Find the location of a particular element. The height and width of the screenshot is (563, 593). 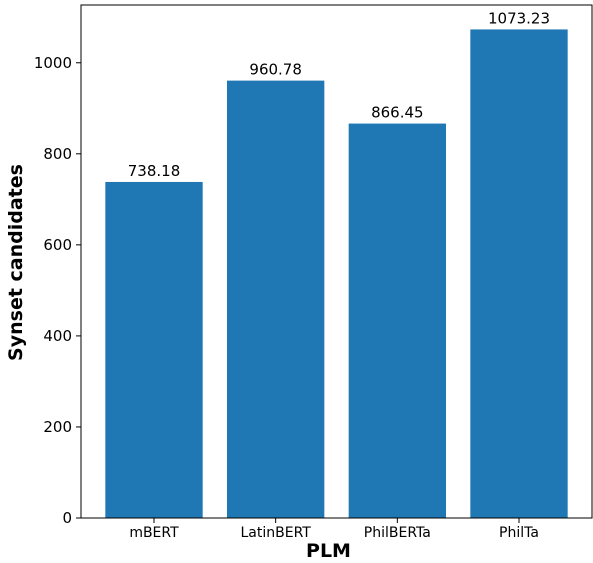

y-tick-label-400: 400 is located at coordinates (57, 336).